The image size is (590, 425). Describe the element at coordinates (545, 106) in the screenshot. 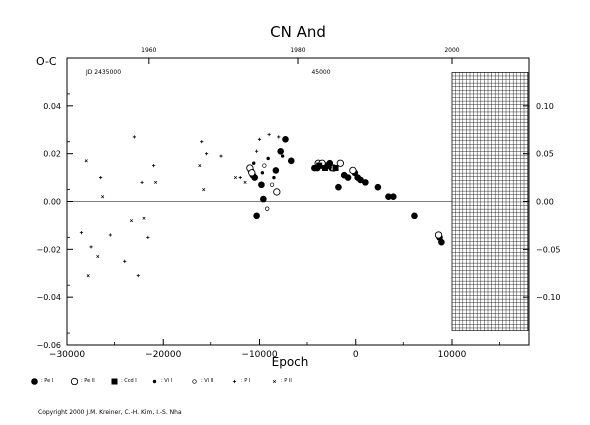

I see `right-tick-label: 0.10` at that location.